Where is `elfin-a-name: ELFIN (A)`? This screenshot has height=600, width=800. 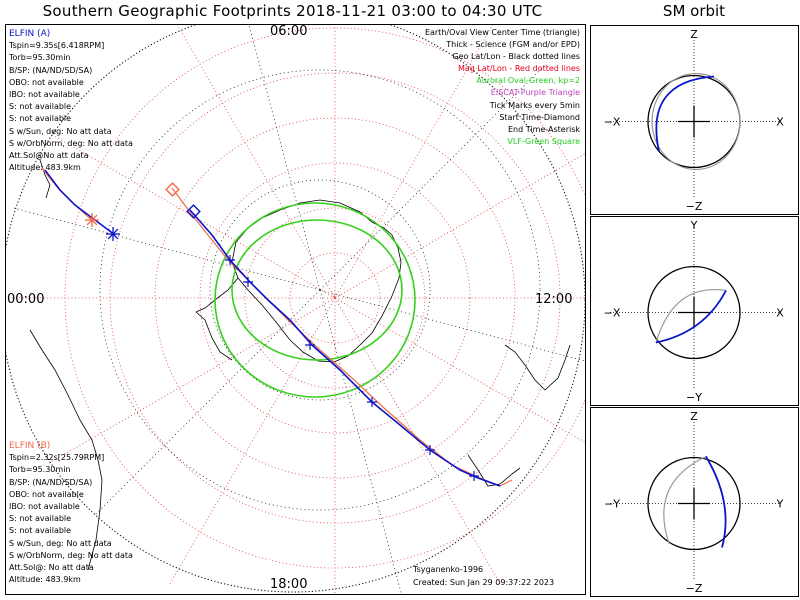 elfin-a-name: ELFIN (A) is located at coordinates (30, 34).